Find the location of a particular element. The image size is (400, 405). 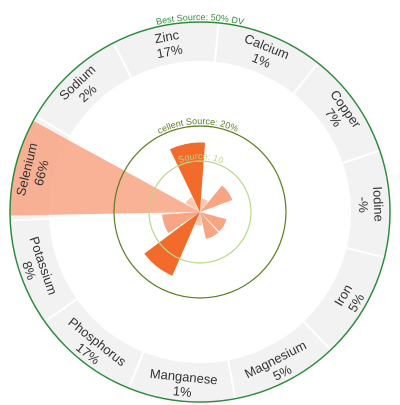

label-value-selenium: 66% is located at coordinates (41, 172).